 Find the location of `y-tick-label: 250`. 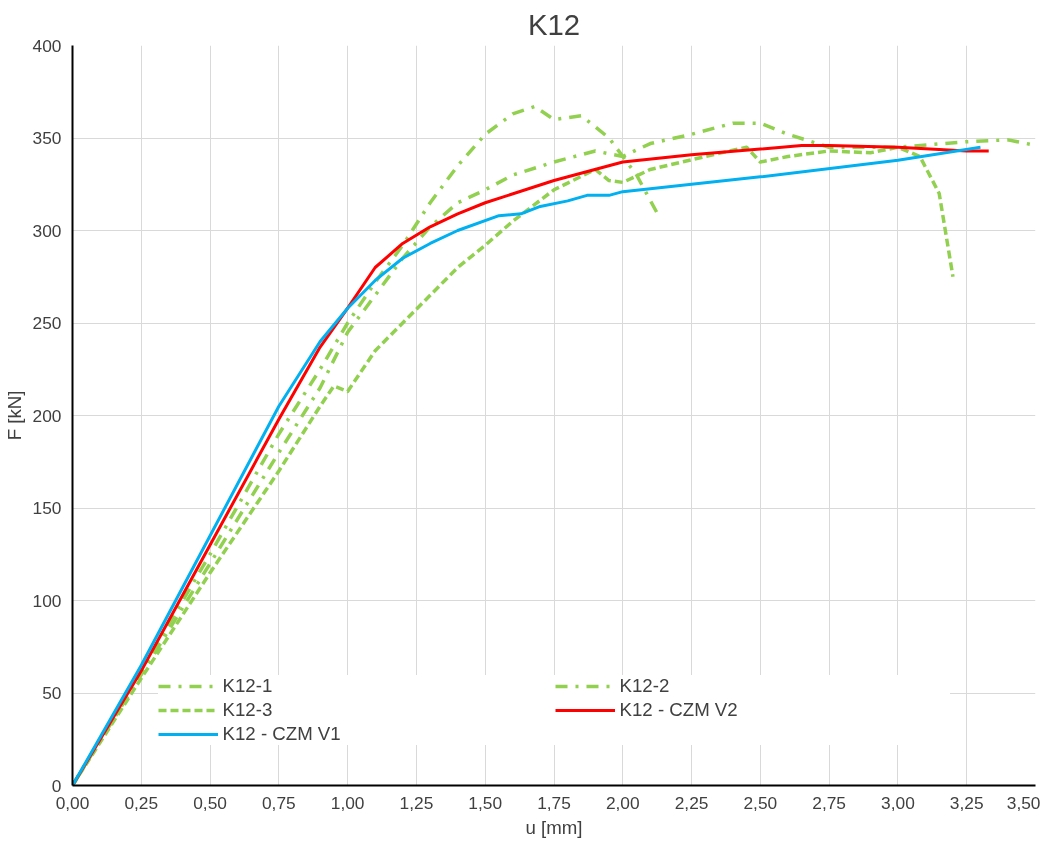

y-tick-label: 250 is located at coordinates (47, 323).